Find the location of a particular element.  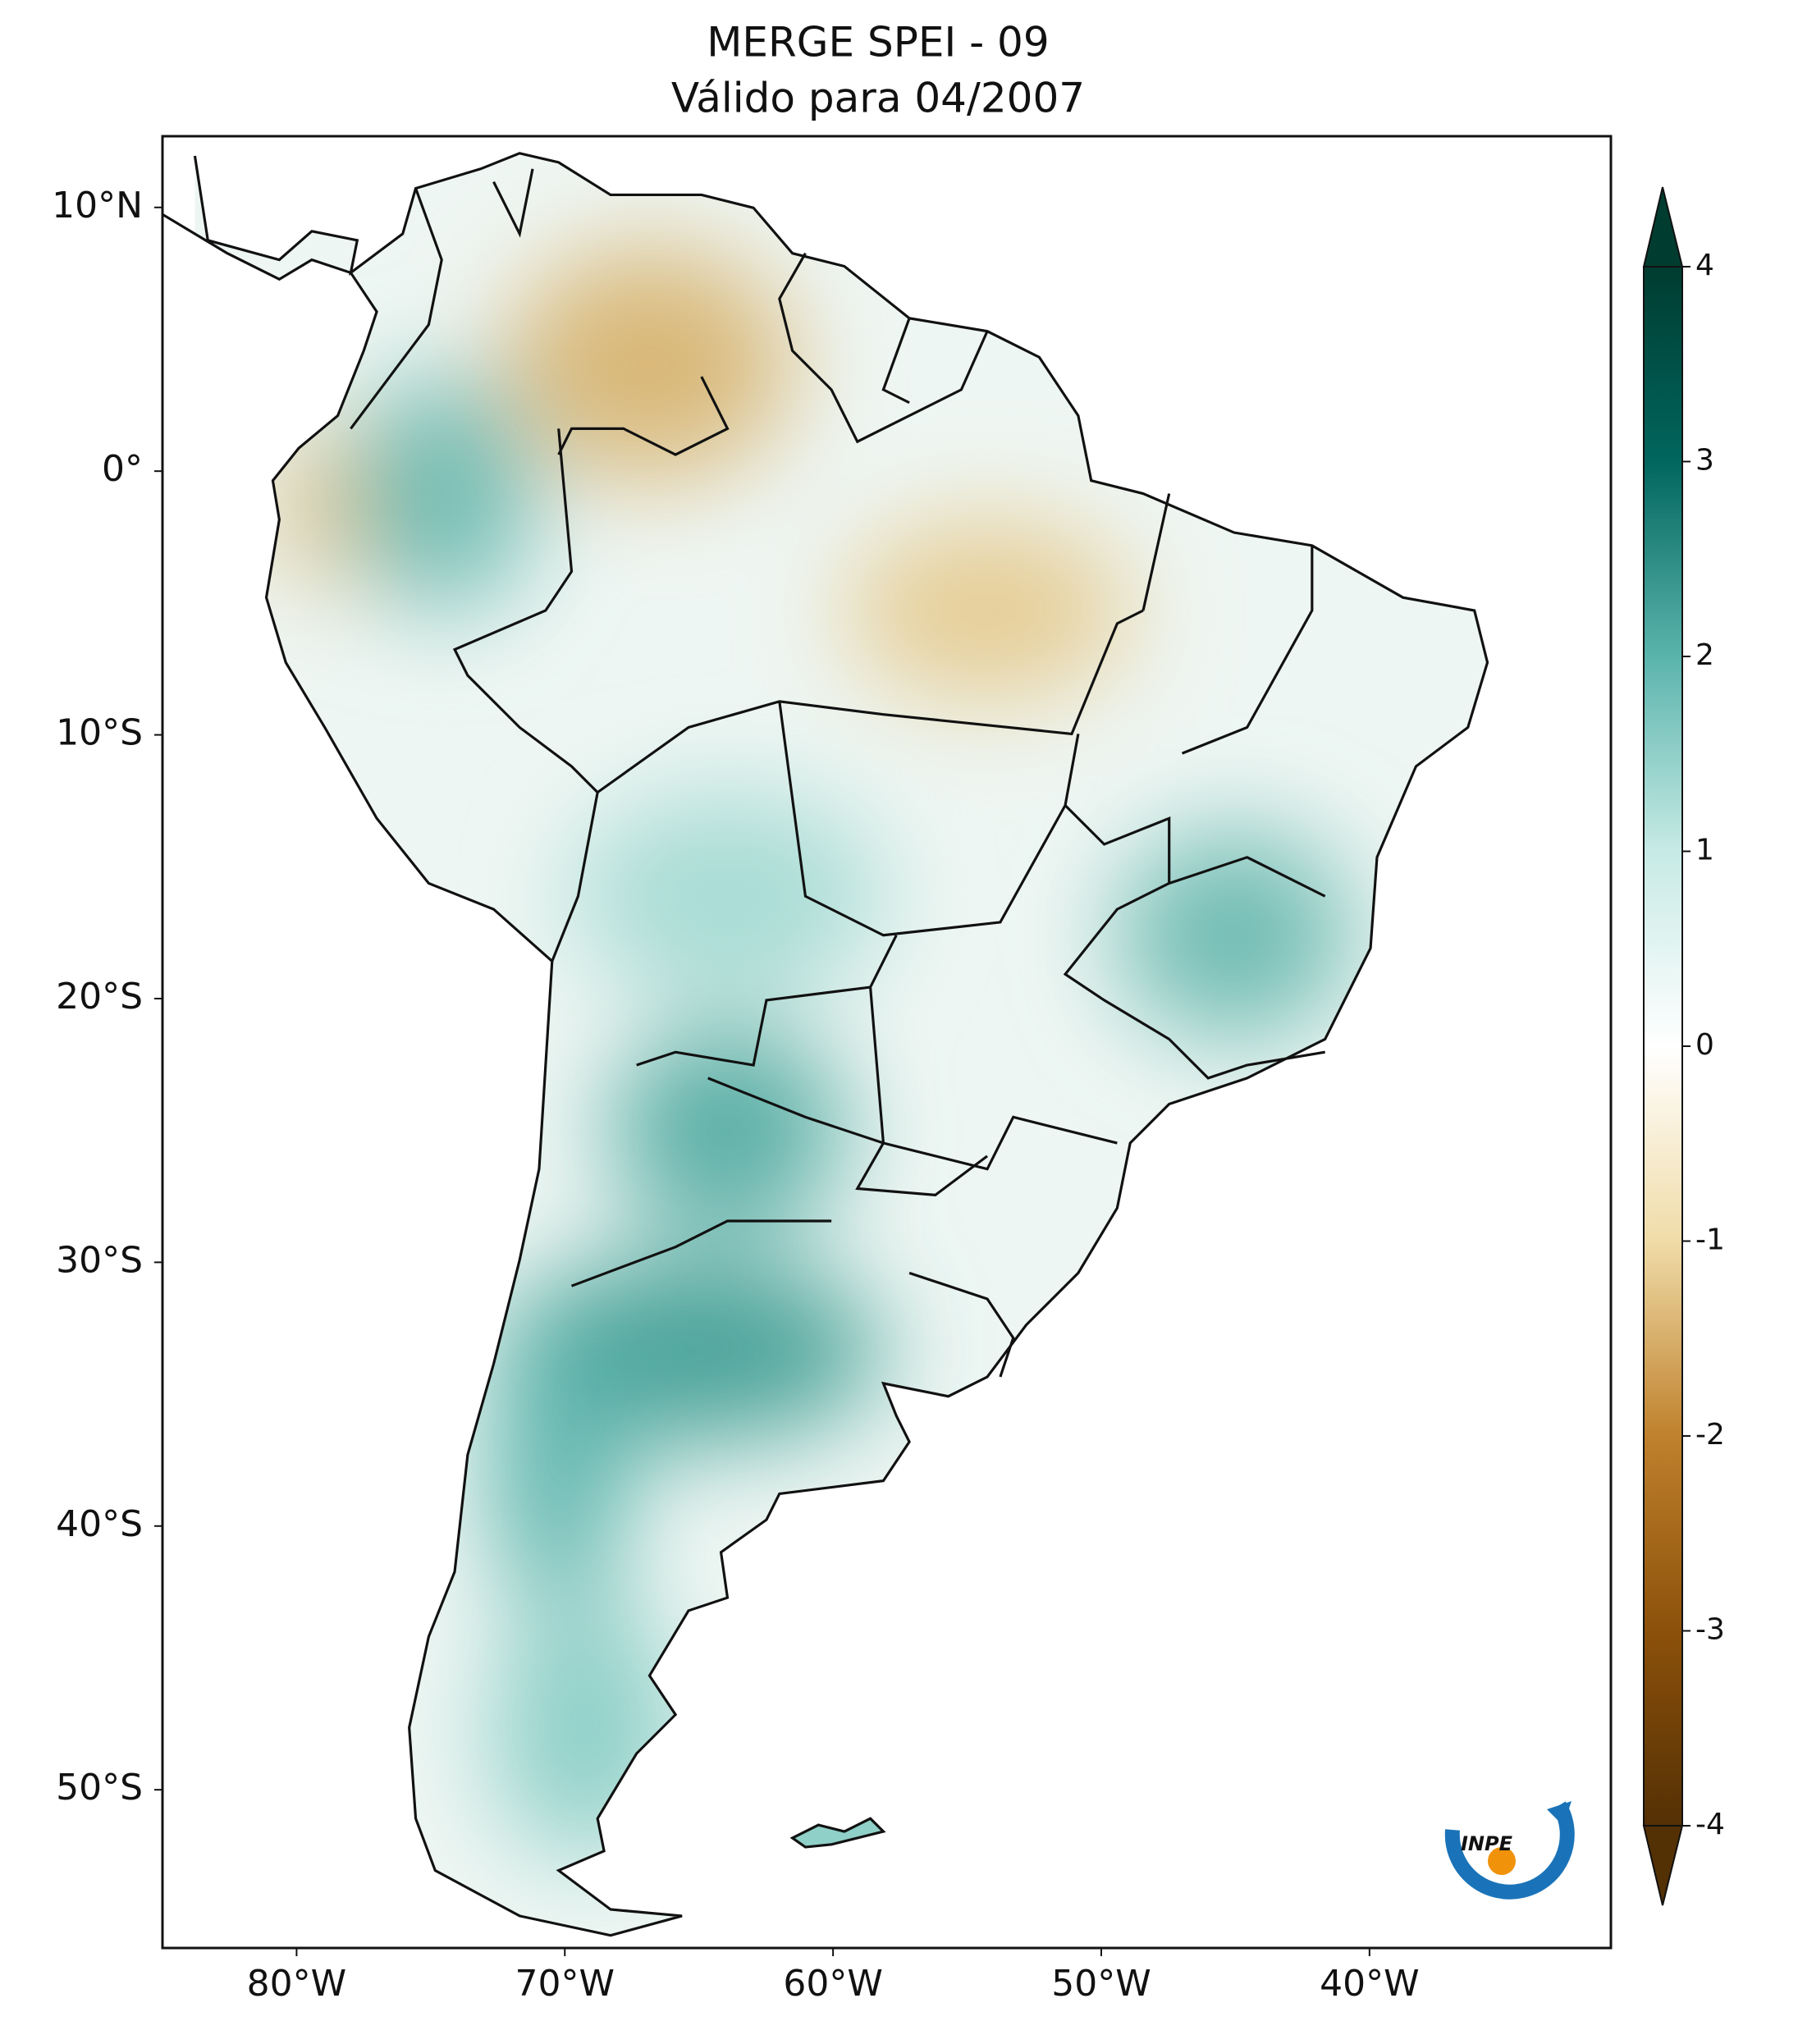

colorbar-extend-max is located at coordinates (1663, 227).